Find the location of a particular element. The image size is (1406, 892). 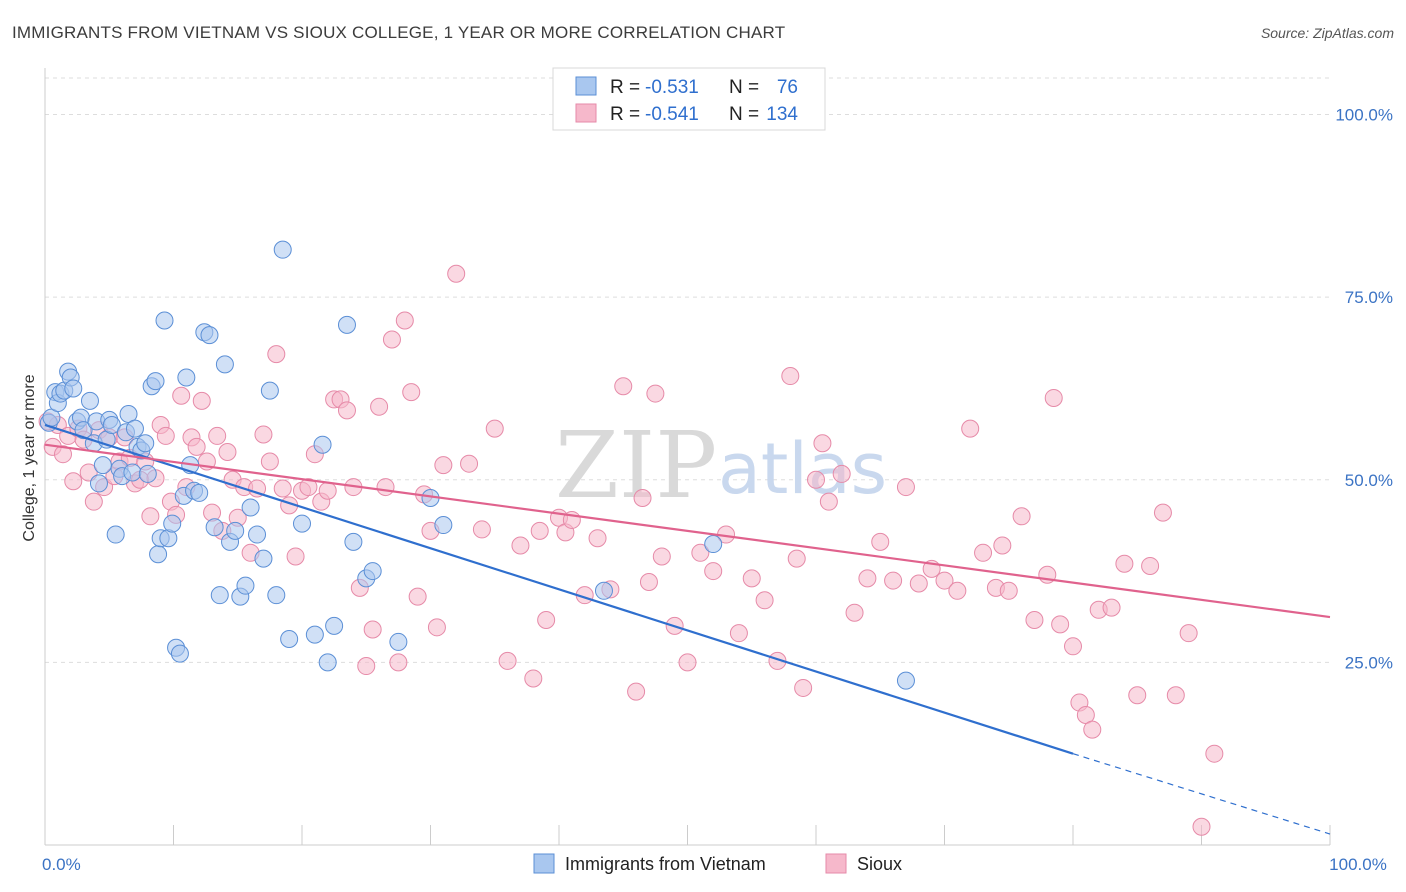

watermark-atlas: atlas is located at coordinates (802, 469).